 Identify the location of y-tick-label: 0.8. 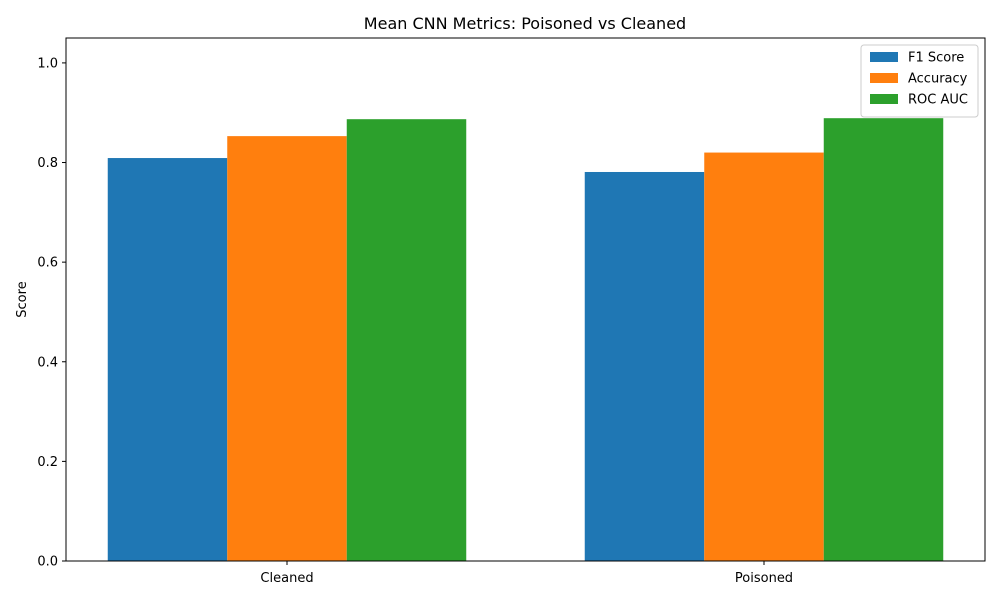
(47, 163).